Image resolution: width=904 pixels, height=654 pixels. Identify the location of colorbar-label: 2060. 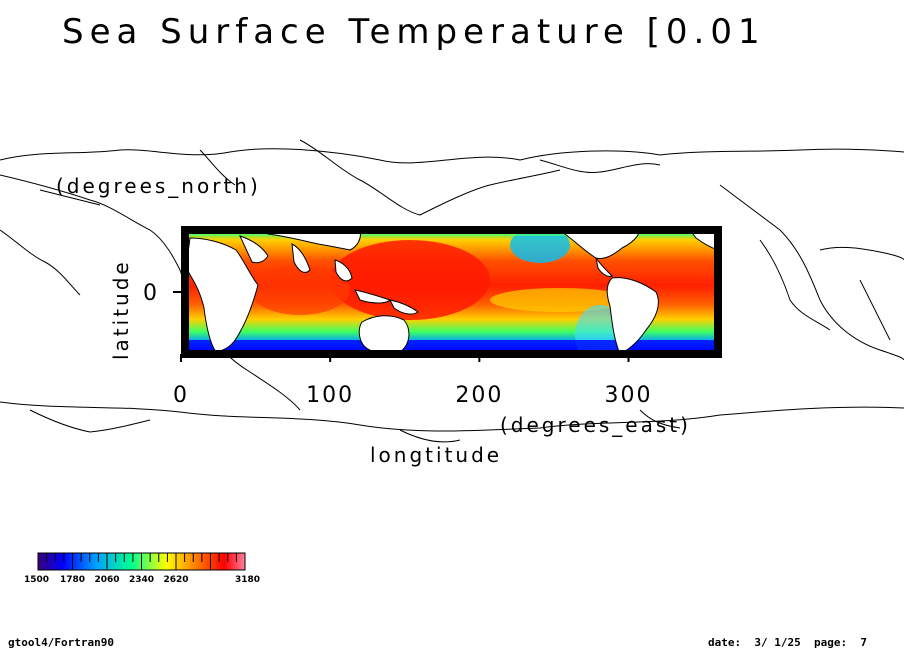
(106, 580).